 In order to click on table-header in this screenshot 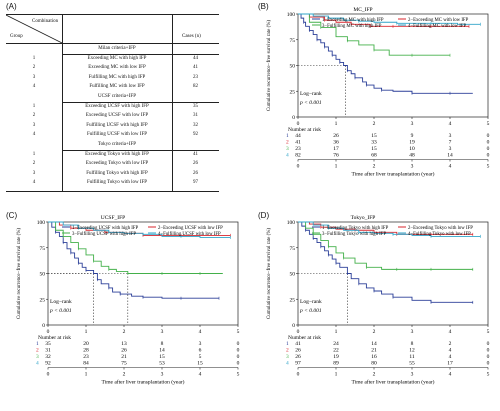, I will do `click(112, 29)`.